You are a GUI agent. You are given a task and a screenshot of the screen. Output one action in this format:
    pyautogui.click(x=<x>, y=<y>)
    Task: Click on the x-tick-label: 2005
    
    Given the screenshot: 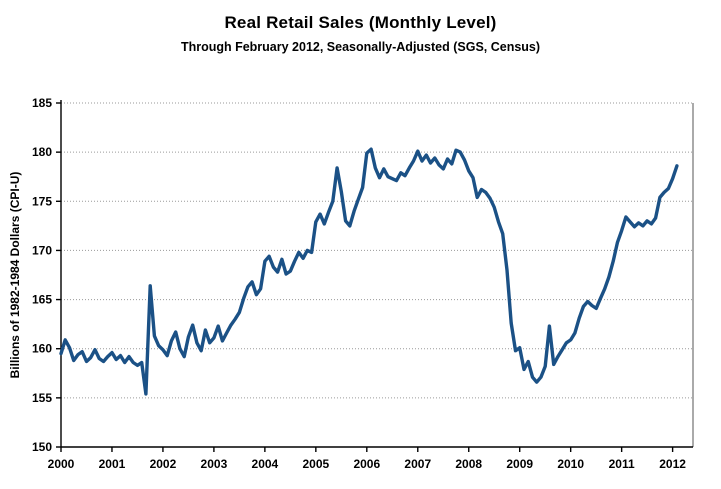 What is the action you would take?
    pyautogui.click(x=315, y=464)
    